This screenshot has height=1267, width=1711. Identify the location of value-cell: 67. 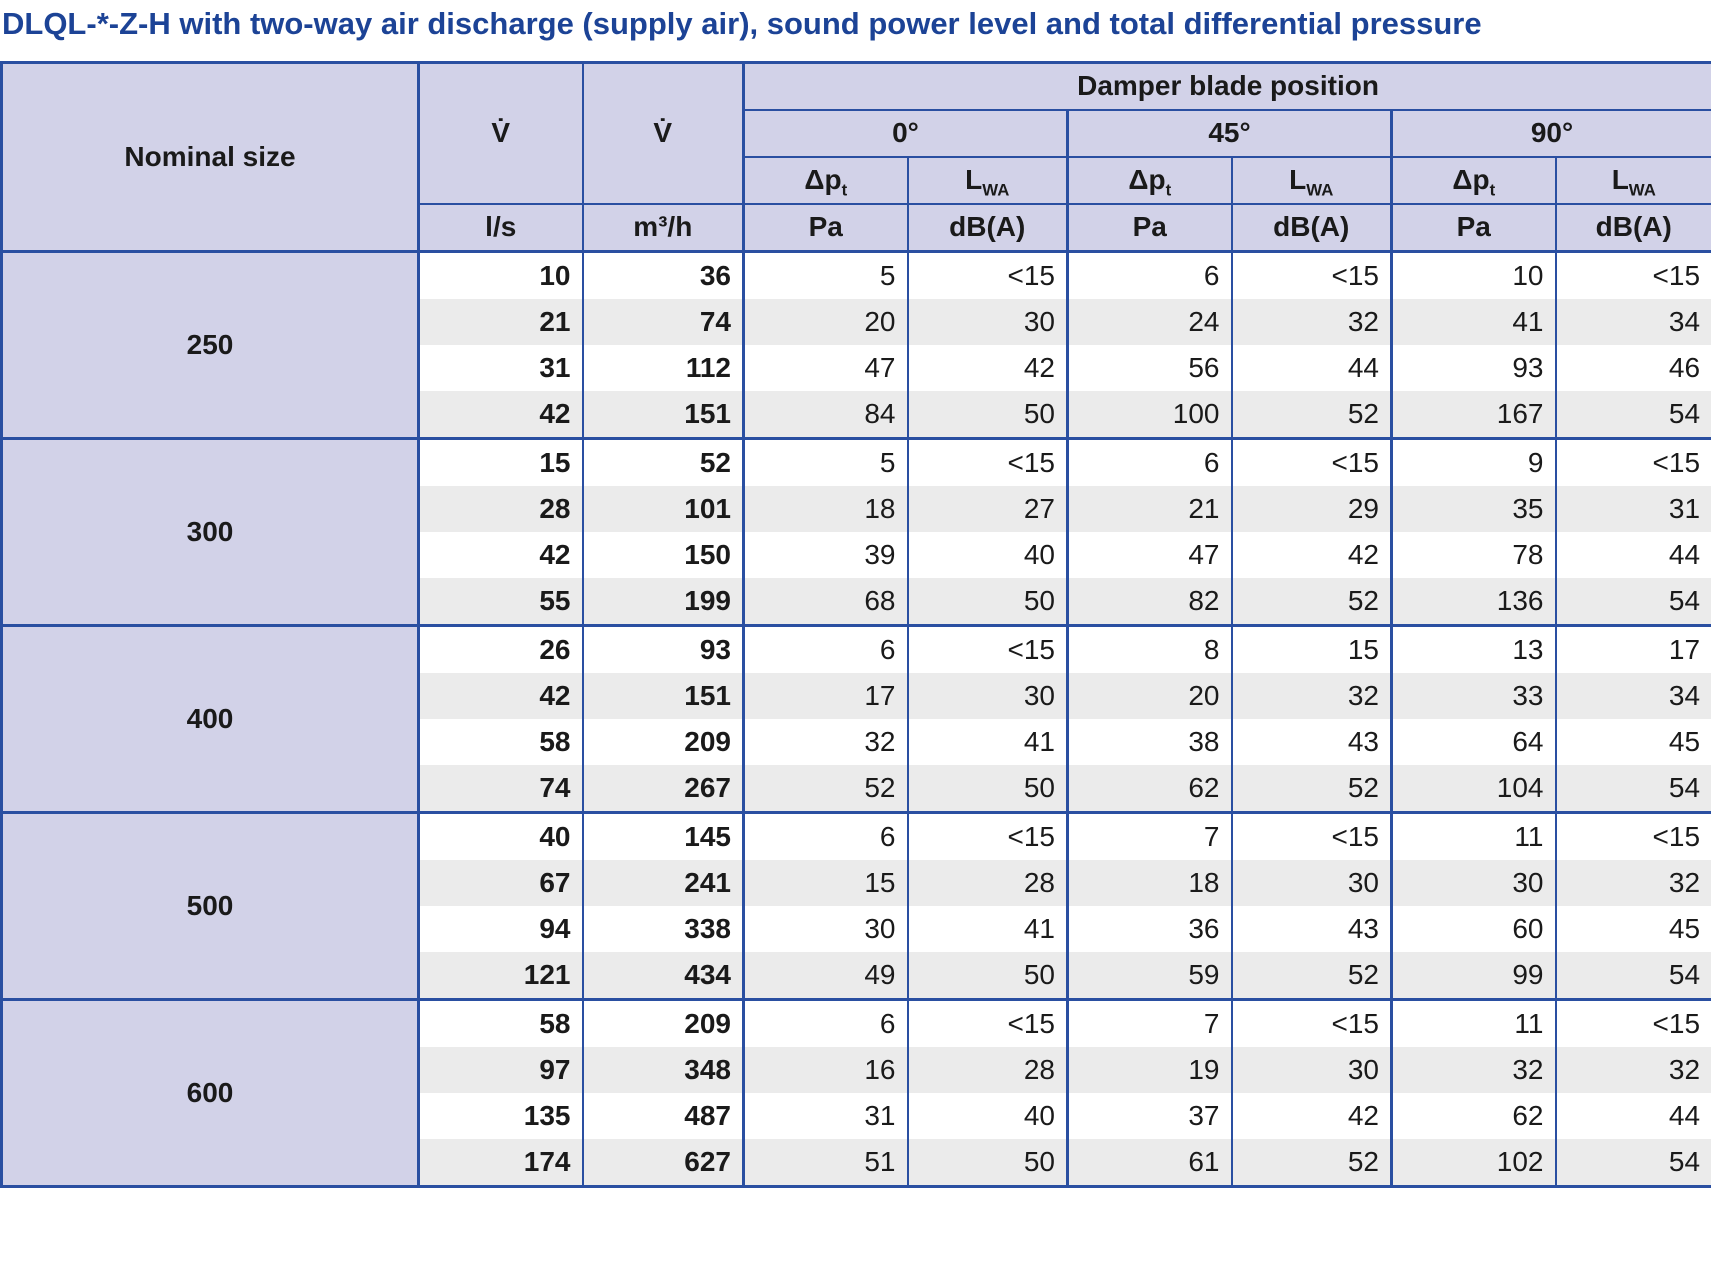
(500, 882).